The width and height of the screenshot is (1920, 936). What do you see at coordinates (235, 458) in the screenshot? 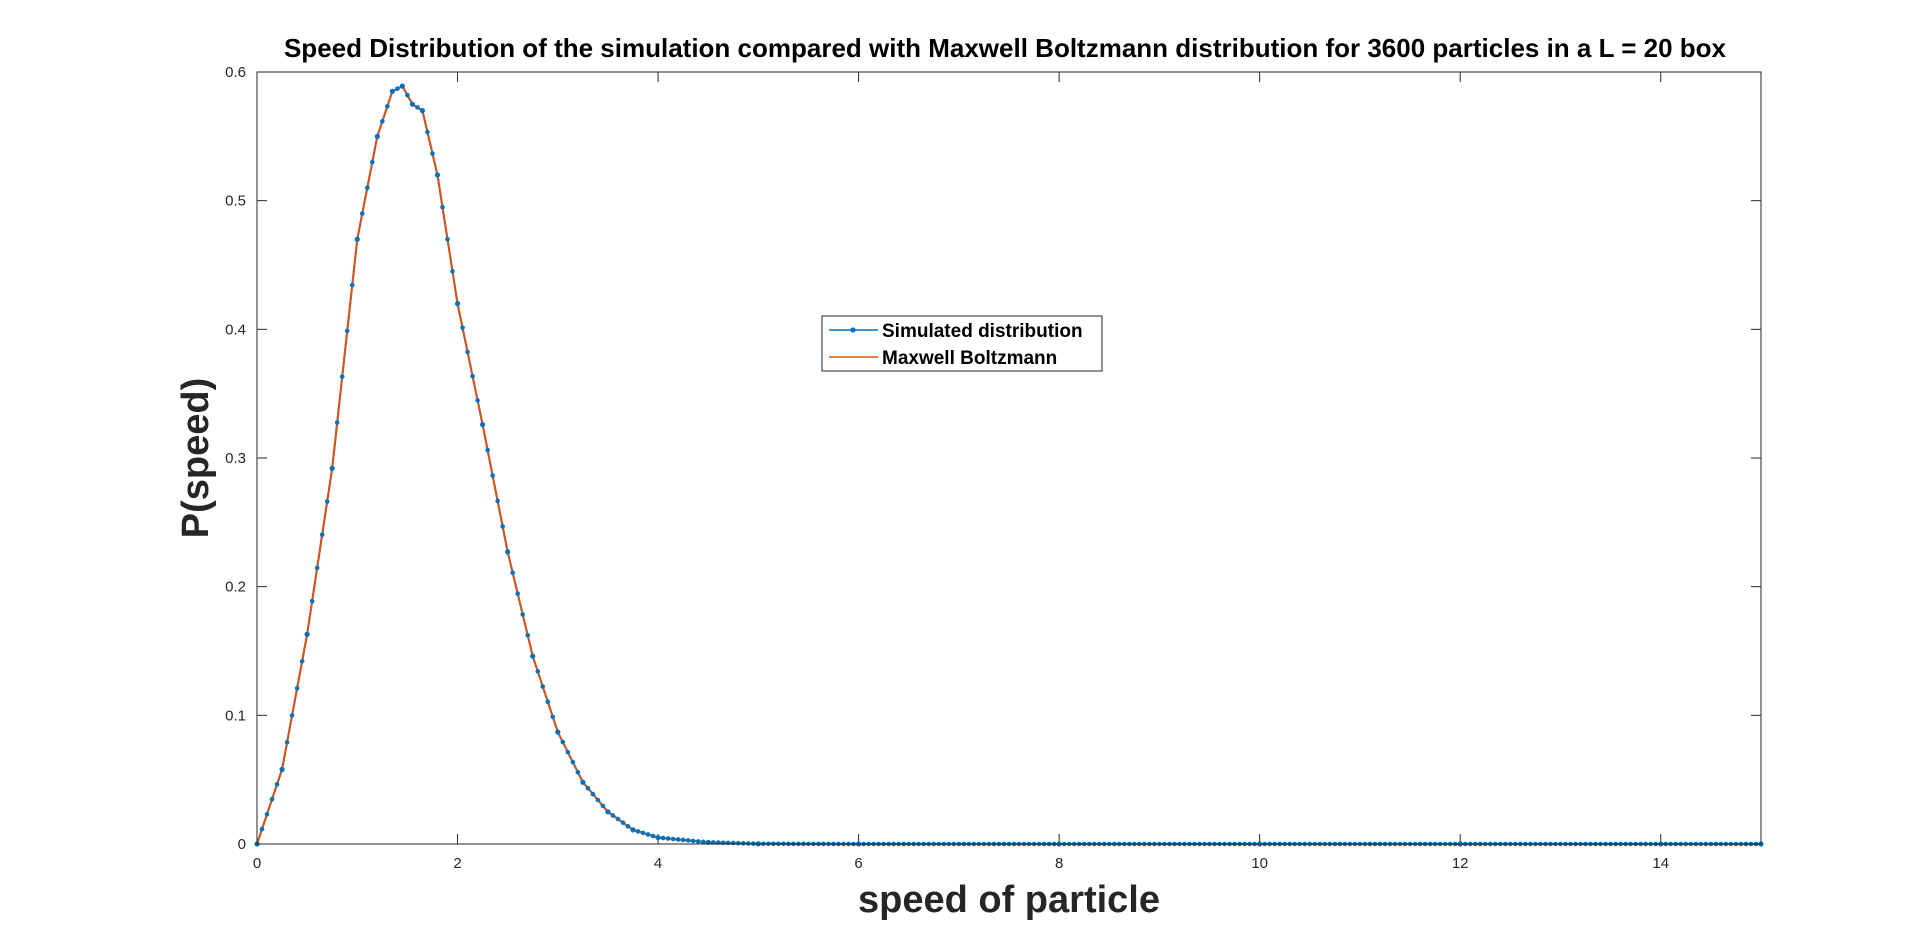
I see `y-tick-labels: 0 0.1 0.2 0.3 0.4 0.5 0.6` at bounding box center [235, 458].